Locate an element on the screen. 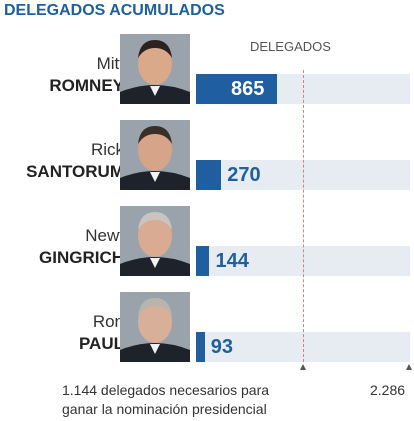 The image size is (414, 421). bar-value-label: 865 is located at coordinates (247, 89).